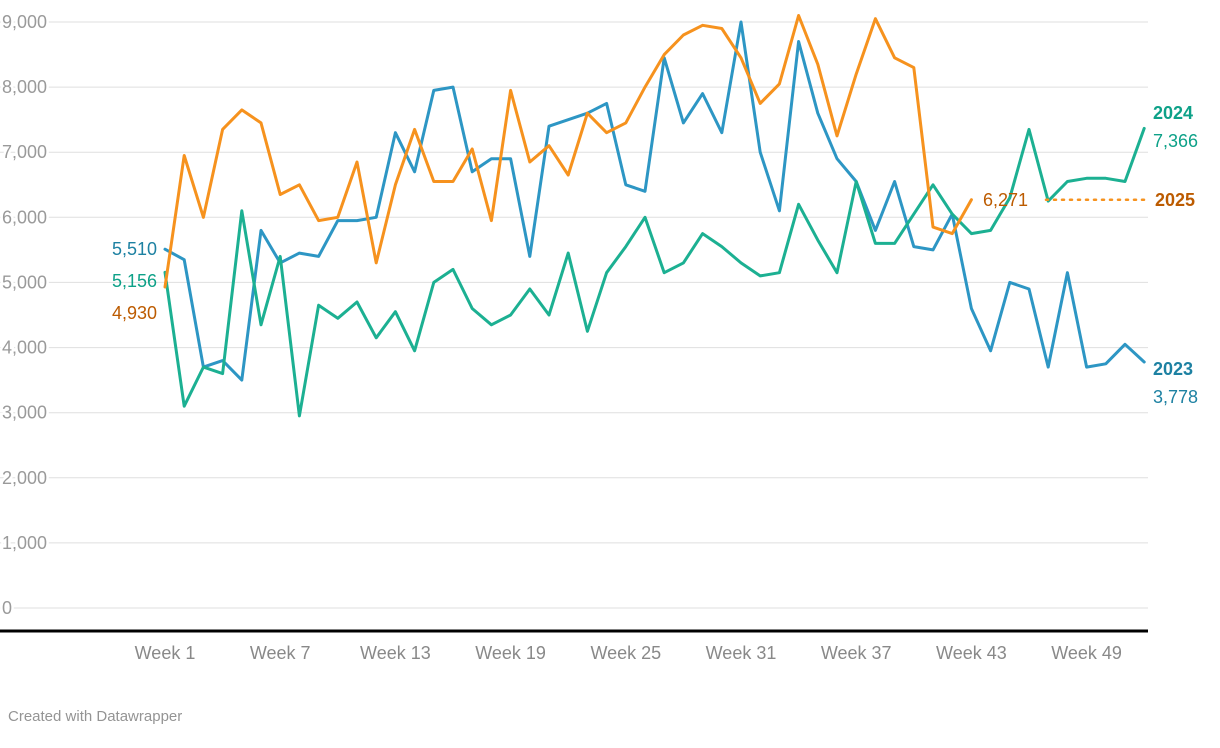 This screenshot has height=748, width=1220. I want to click on y-axis-tick-label: 6,000, so click(24, 217).